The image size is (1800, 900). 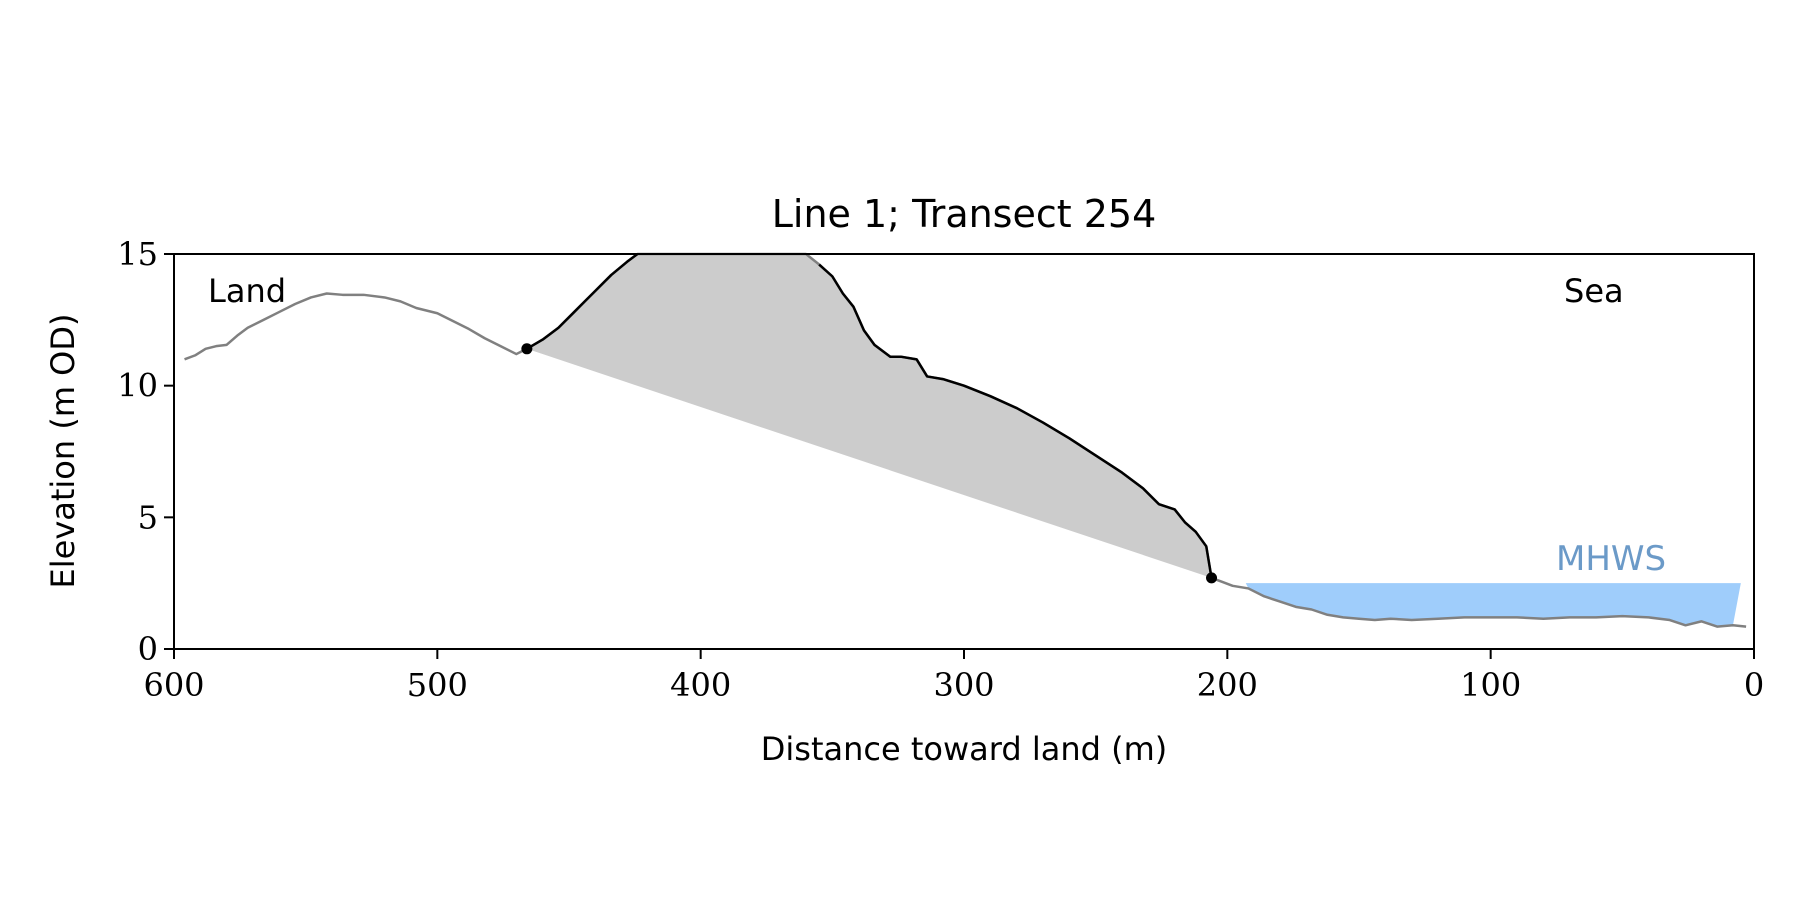 What do you see at coordinates (148, 517) in the screenshot?
I see `y-tick-label: 5` at bounding box center [148, 517].